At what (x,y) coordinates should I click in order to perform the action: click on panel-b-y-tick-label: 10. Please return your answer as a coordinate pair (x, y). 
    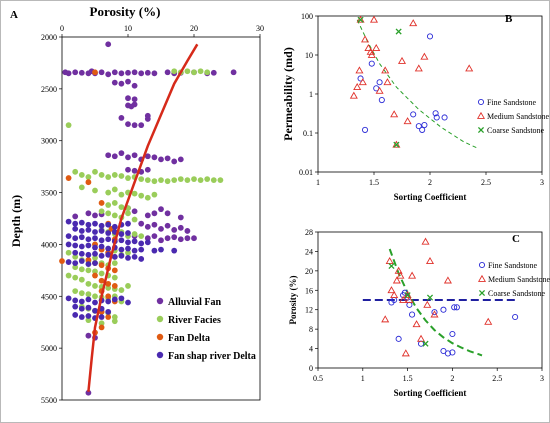
    Looking at the image, I should click on (309, 55).